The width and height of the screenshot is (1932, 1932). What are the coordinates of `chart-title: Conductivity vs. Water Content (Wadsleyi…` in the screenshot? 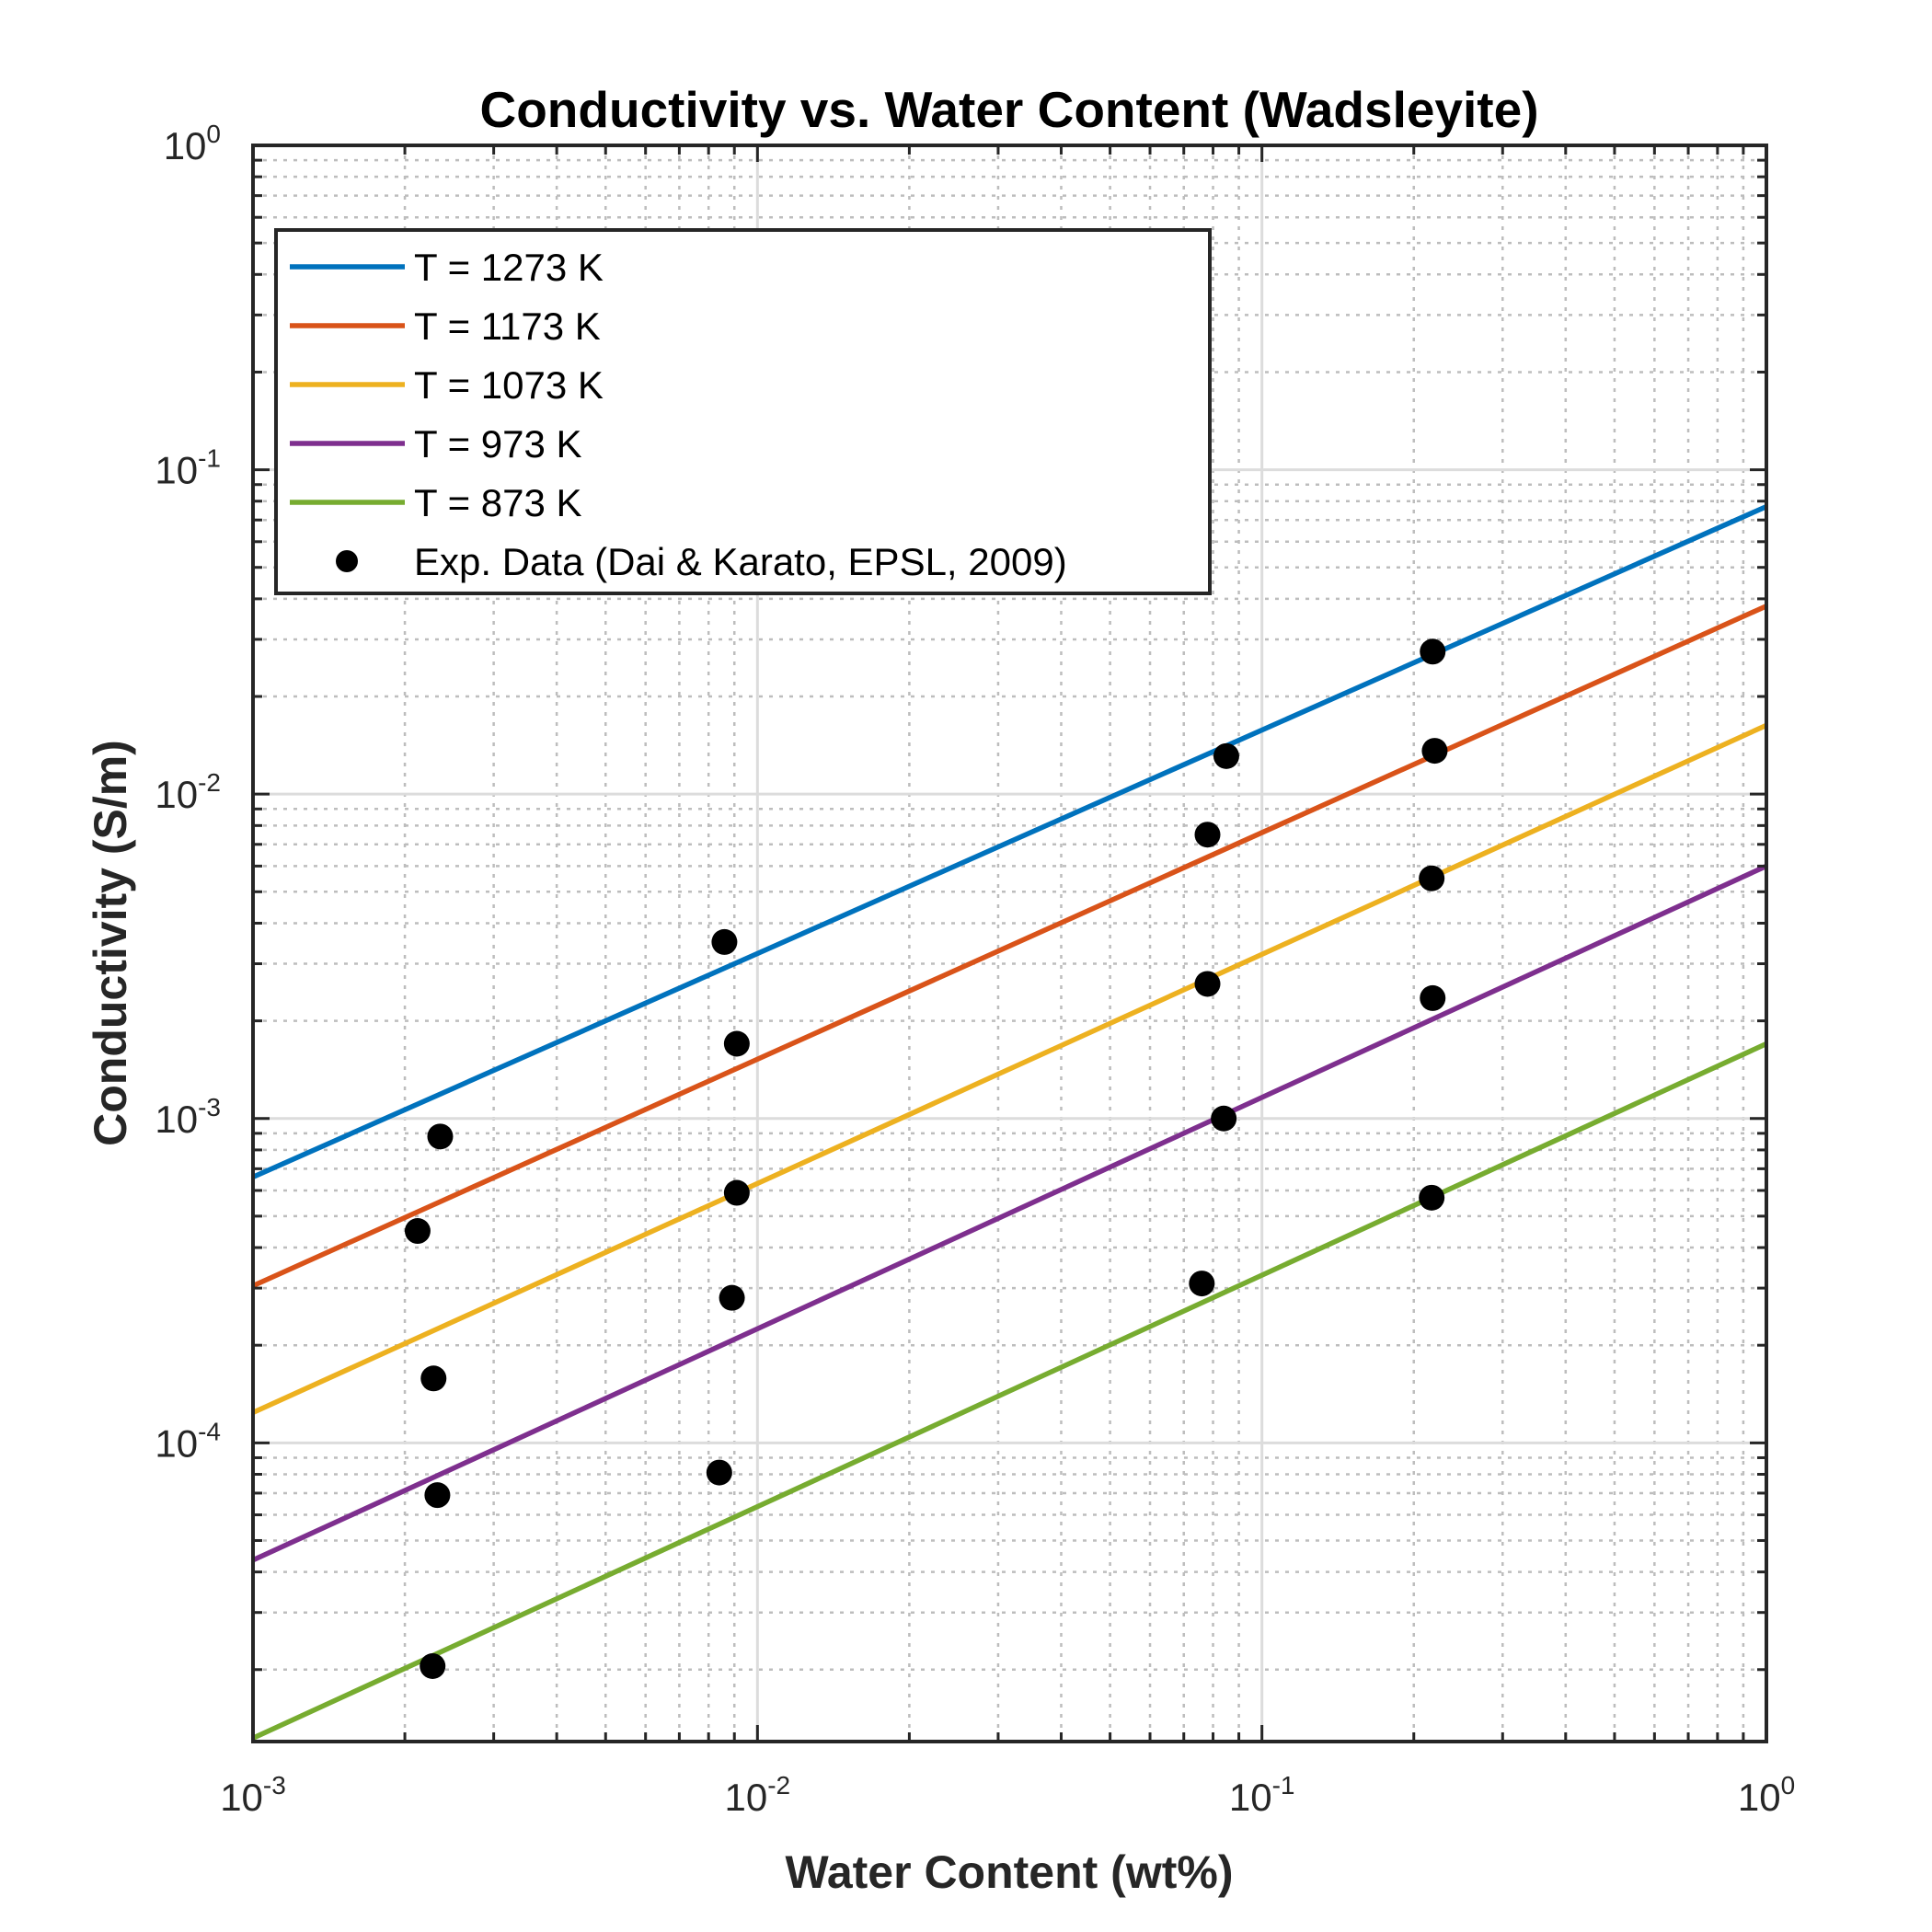 It's located at (1008, 109).